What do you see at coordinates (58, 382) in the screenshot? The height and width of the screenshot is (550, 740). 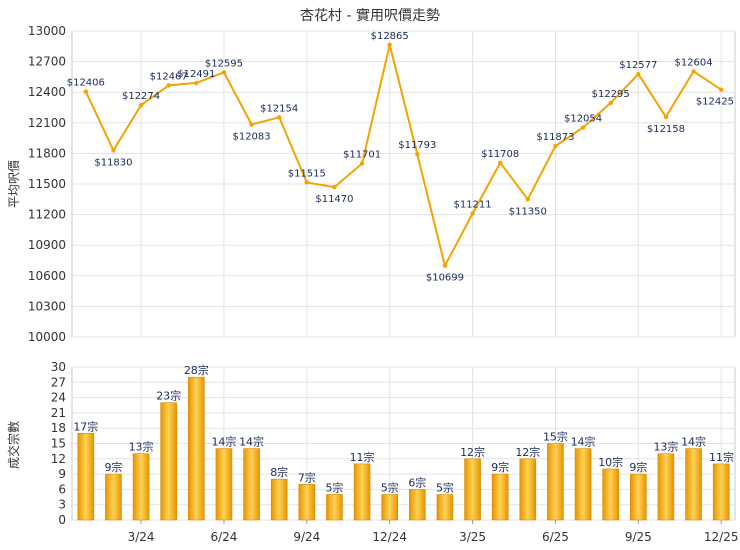 I see `volume-tick-label: 27` at bounding box center [58, 382].